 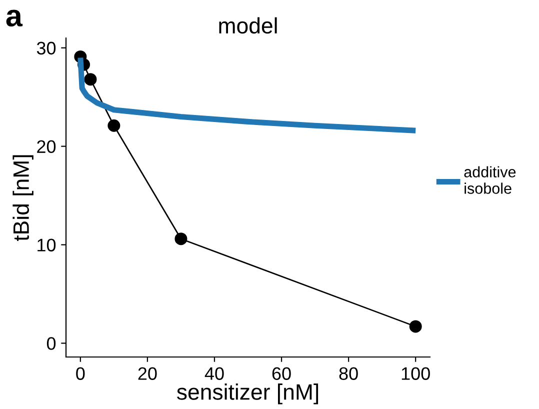 I want to click on y-tick-label: 30, so click(x=46, y=48).